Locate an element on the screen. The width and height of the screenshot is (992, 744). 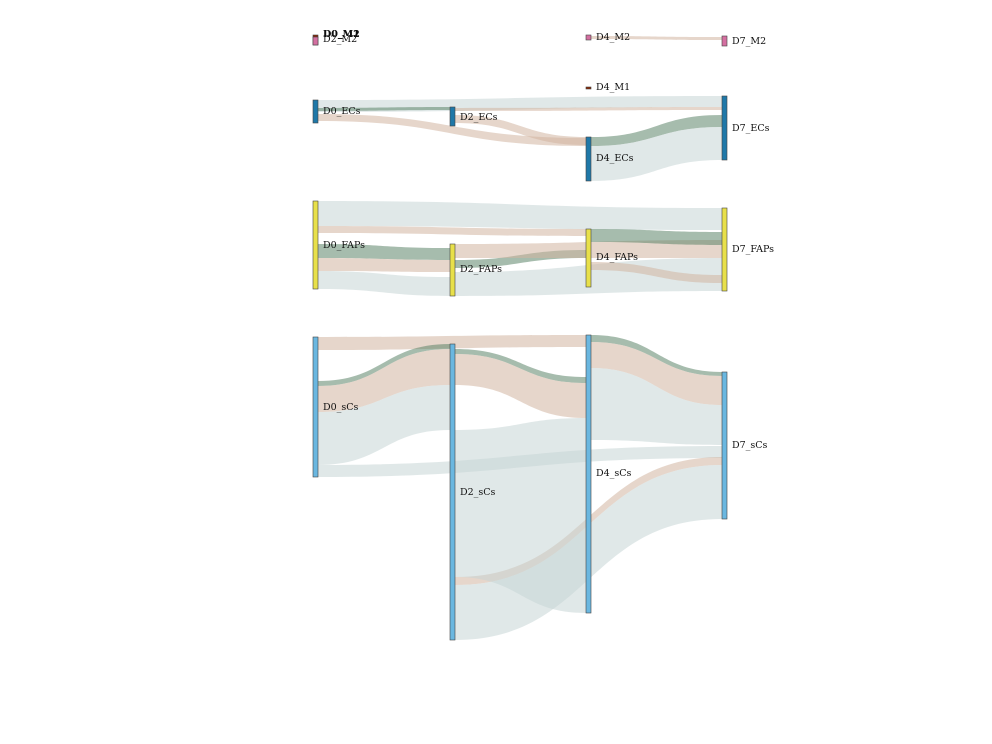
node-D4_ECs is located at coordinates (588, 159).